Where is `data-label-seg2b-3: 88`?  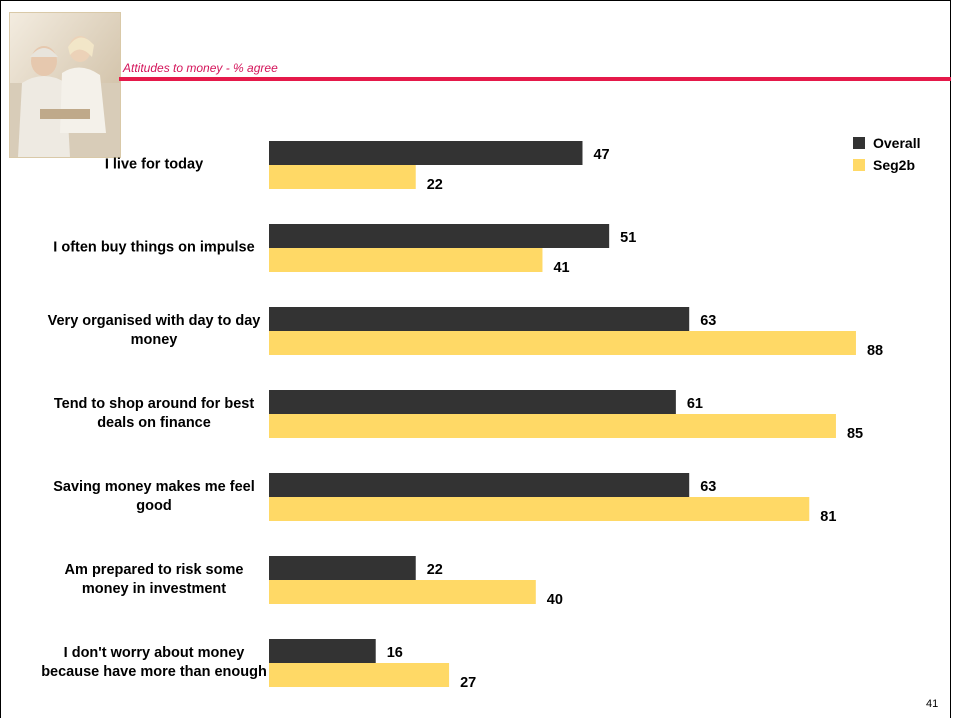
data-label-seg2b-3: 88 is located at coordinates (875, 351).